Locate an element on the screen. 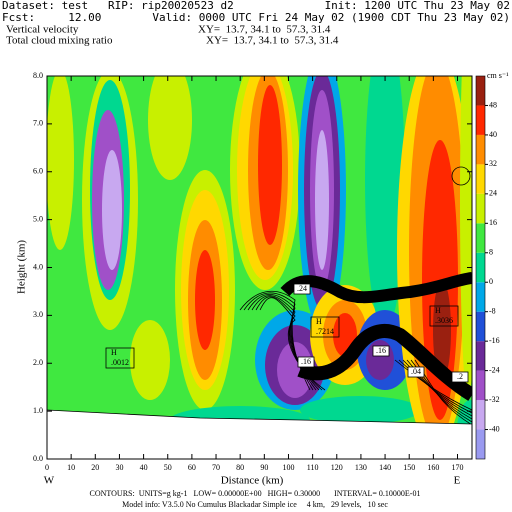 This screenshot has height=512, width=512. x-tick-label: 70 is located at coordinates (216, 467).